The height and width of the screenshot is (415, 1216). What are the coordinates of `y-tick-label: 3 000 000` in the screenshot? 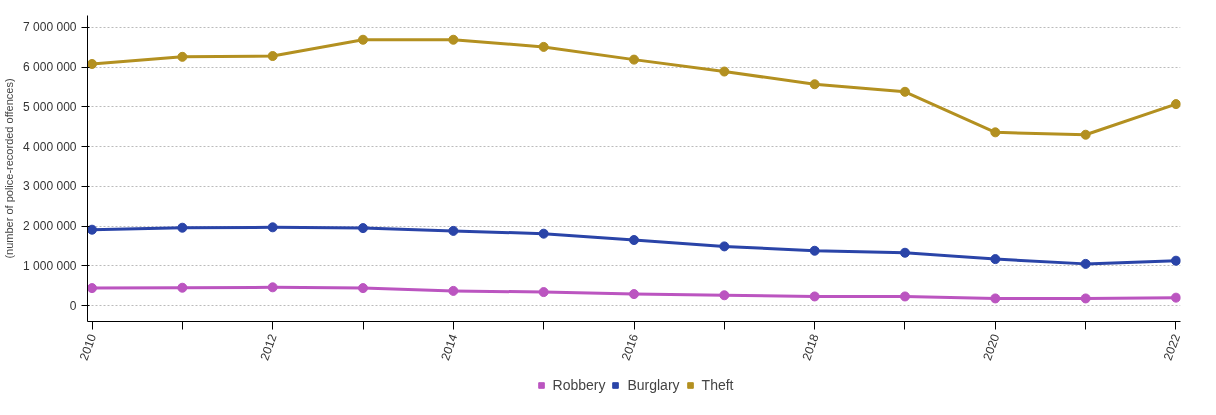 It's located at (50, 186).